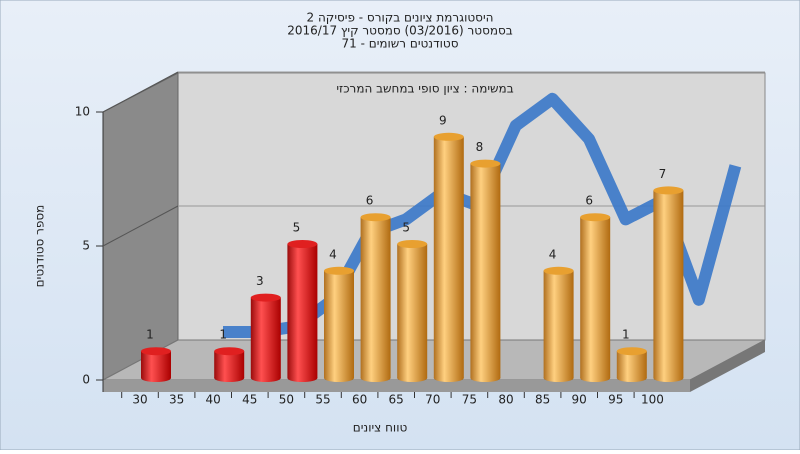 Image resolution: width=800 pixels, height=454 pixels. What do you see at coordinates (86, 246) in the screenshot?
I see `y-tick-label: 5` at bounding box center [86, 246].